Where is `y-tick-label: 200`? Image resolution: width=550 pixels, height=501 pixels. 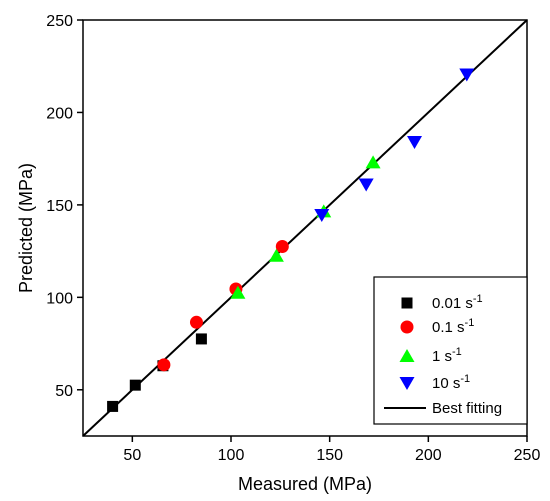
y-tick-label: 200 is located at coordinates (59, 113).